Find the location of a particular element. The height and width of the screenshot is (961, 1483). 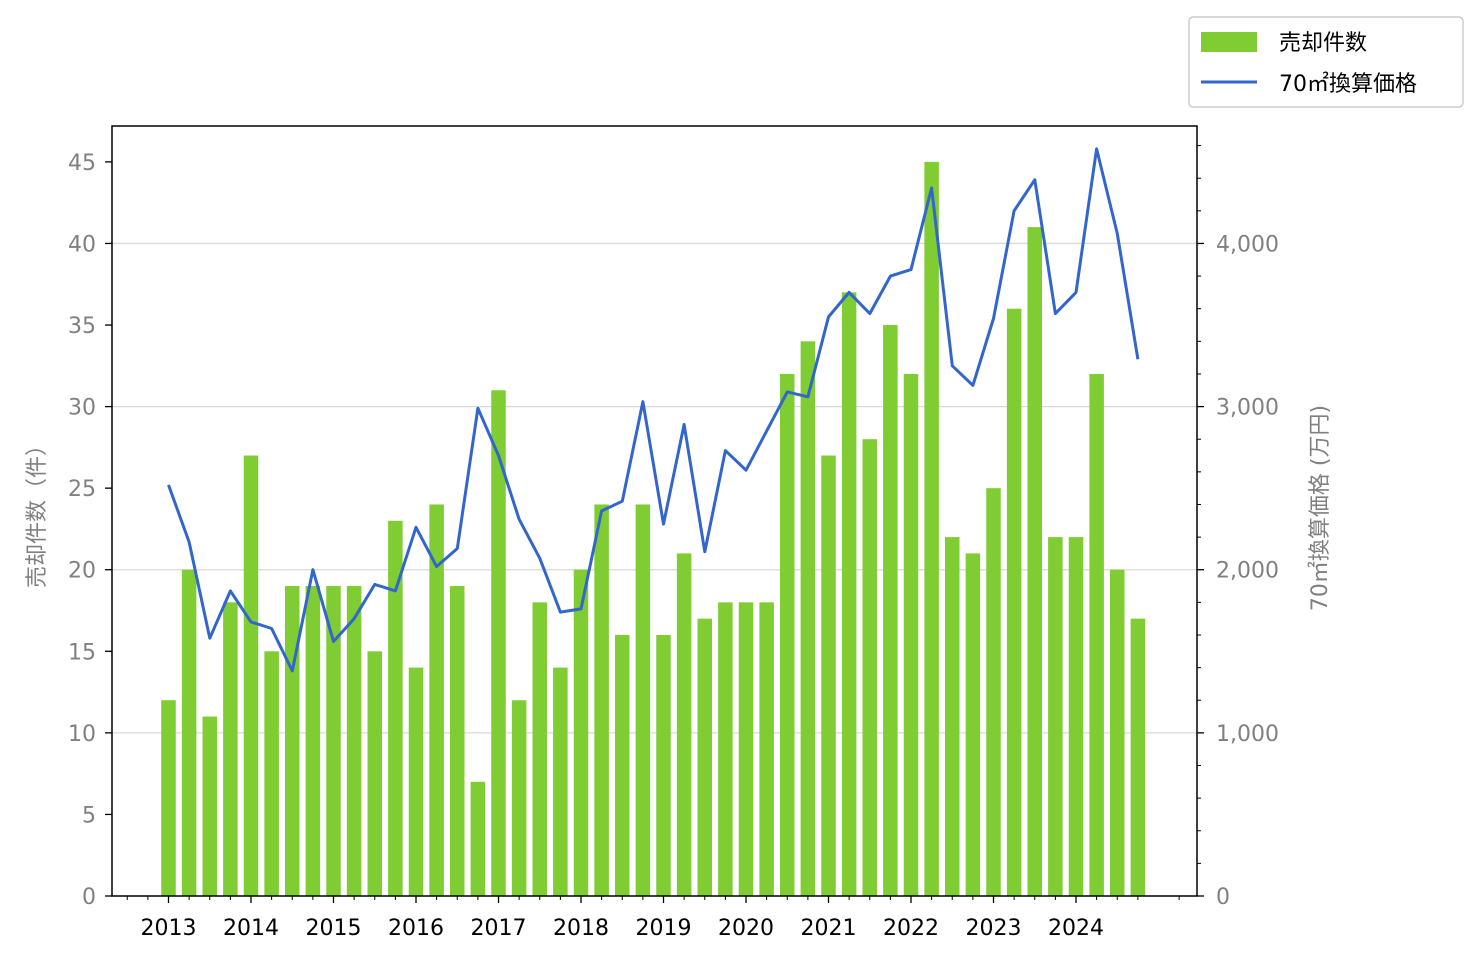

x-tick-label: 2016 is located at coordinates (416, 928).